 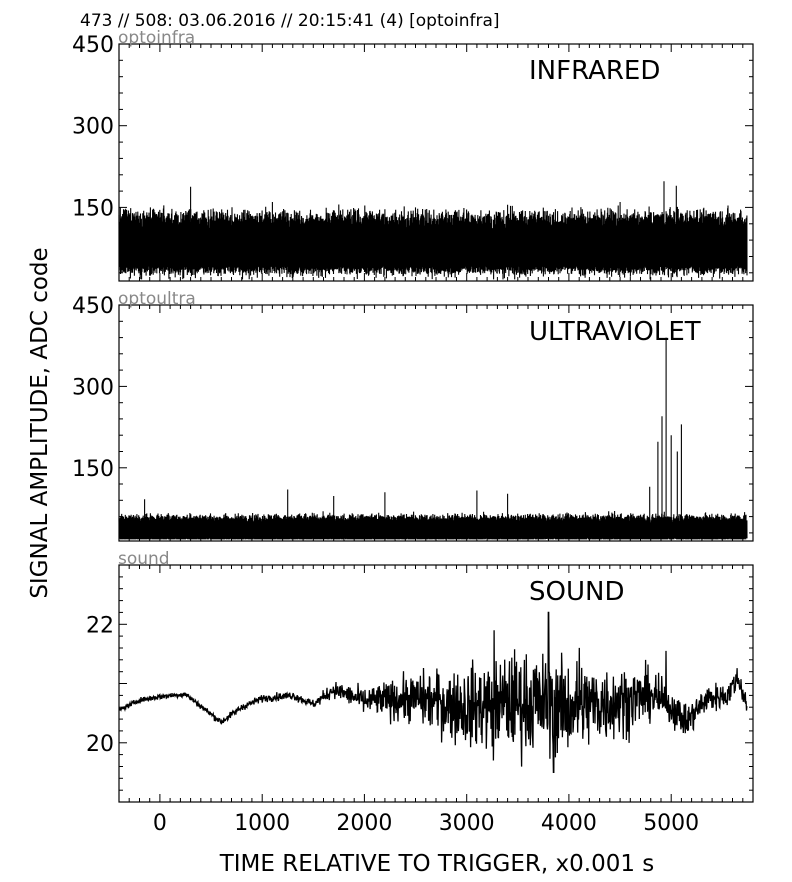 I want to click on panel-title: ULTRAVIOLET, so click(x=615, y=332).